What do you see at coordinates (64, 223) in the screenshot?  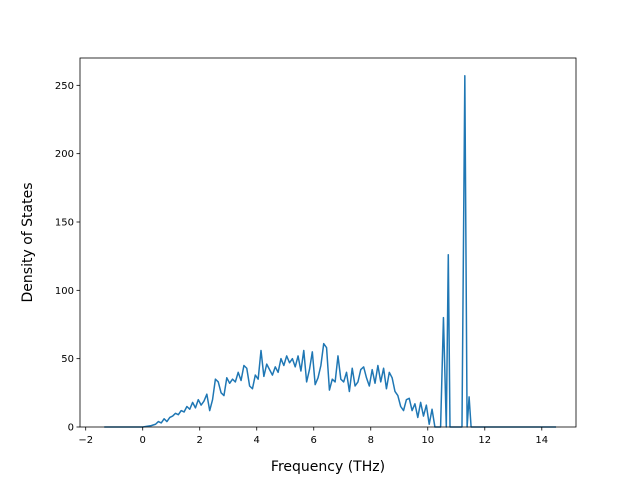 I see `y-tick-label: 150` at bounding box center [64, 223].